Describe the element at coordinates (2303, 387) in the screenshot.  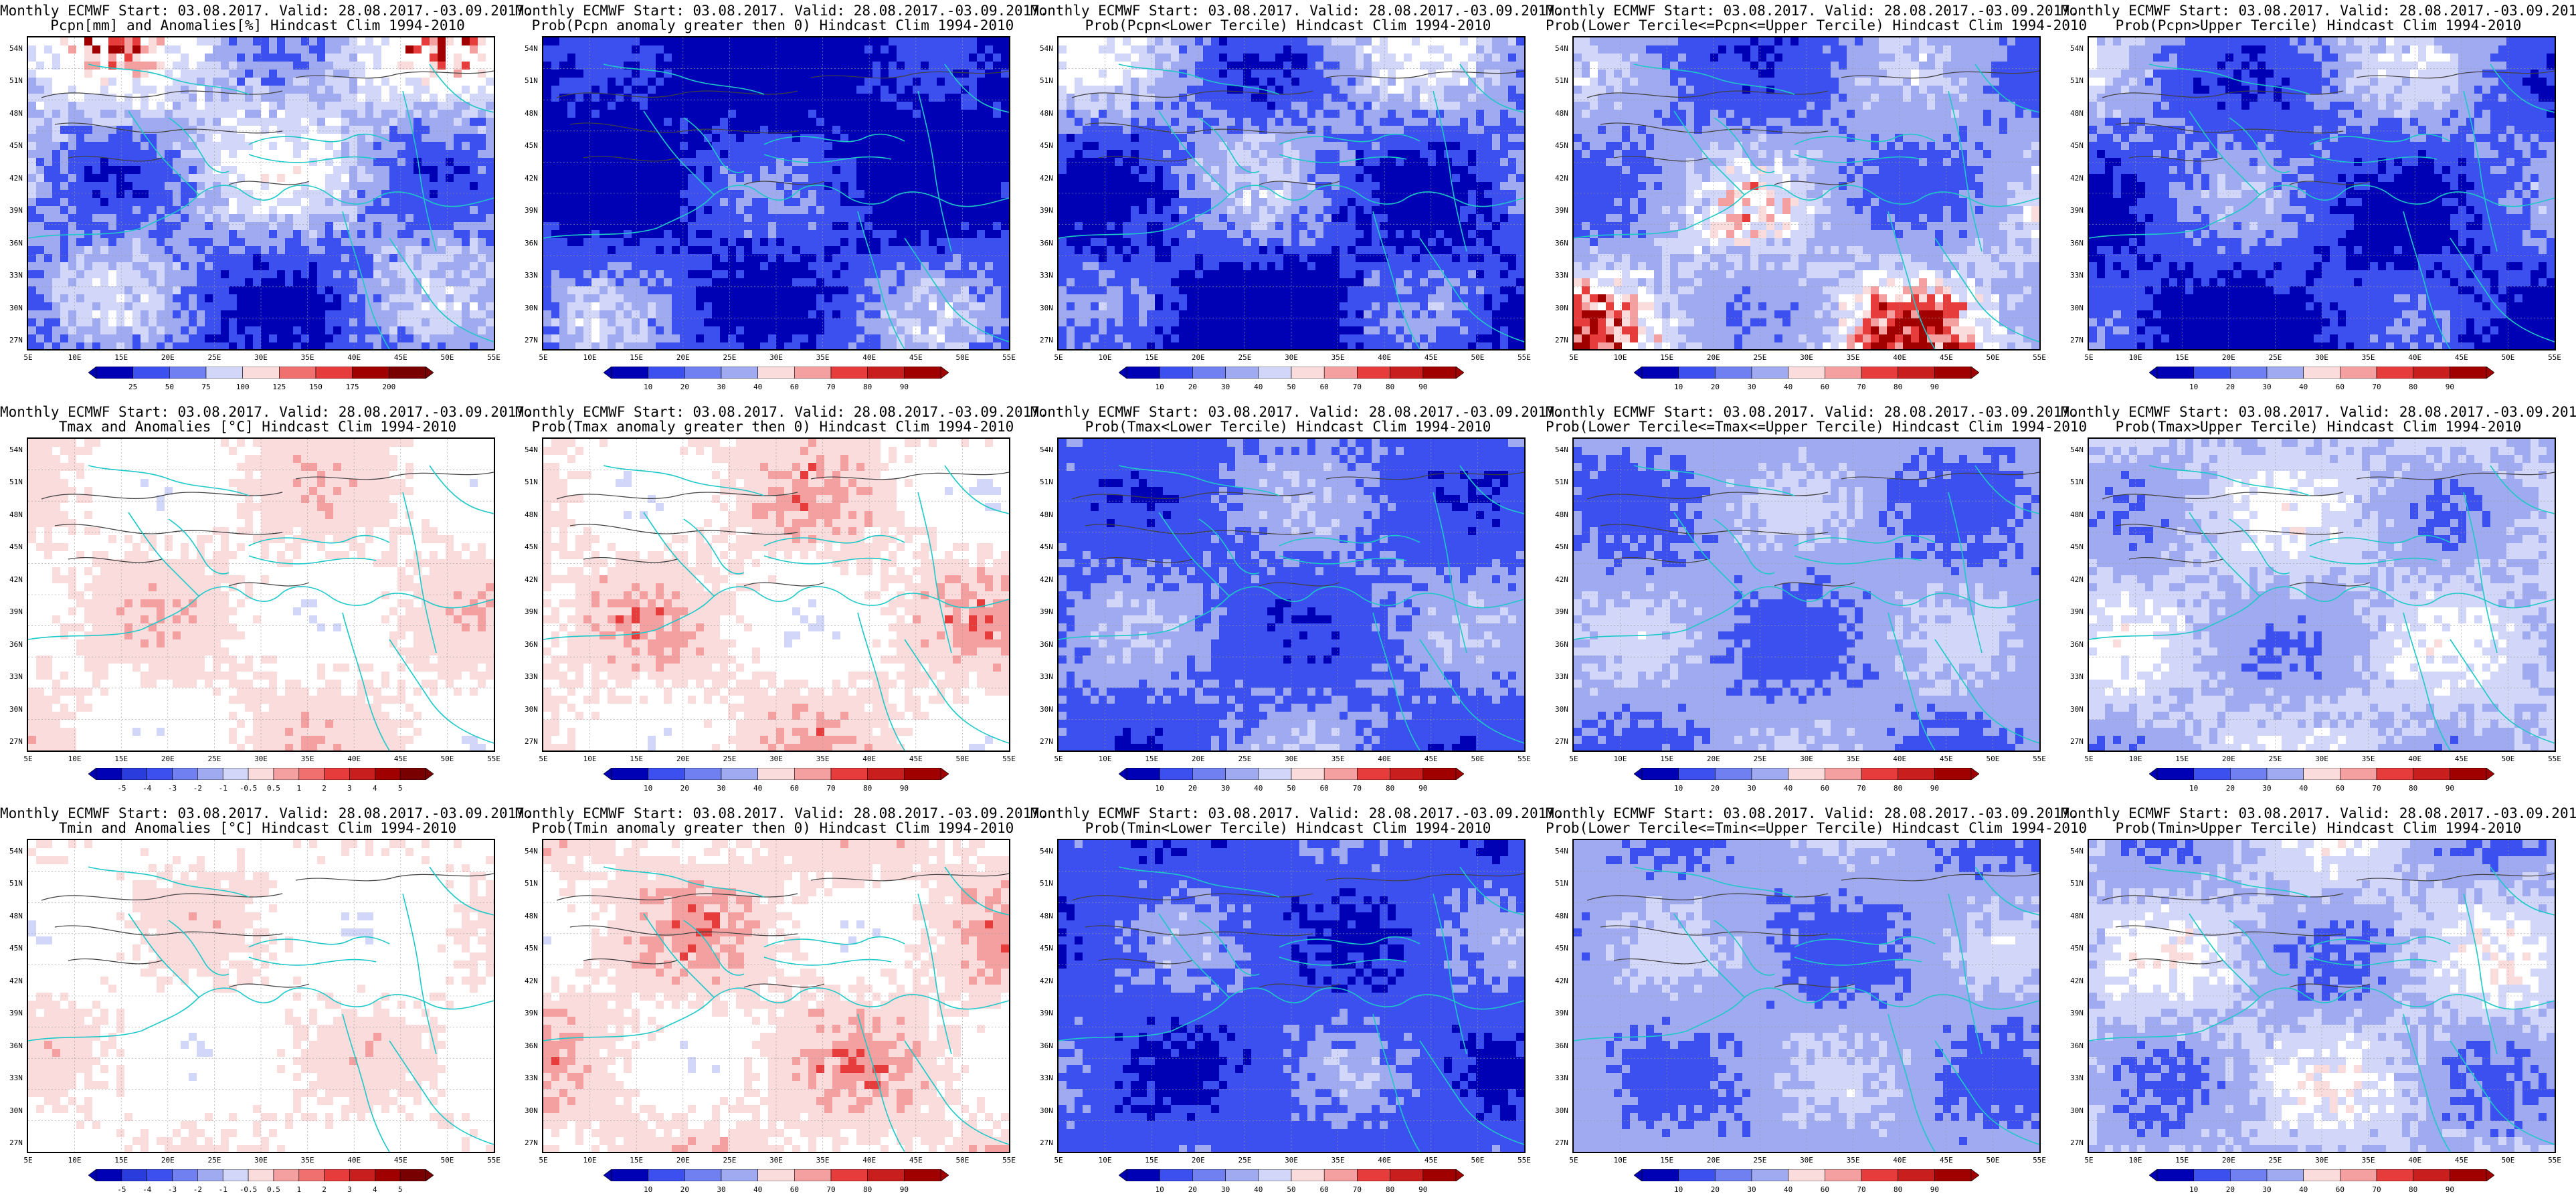
I see `colorbar-label: 40` at that location.